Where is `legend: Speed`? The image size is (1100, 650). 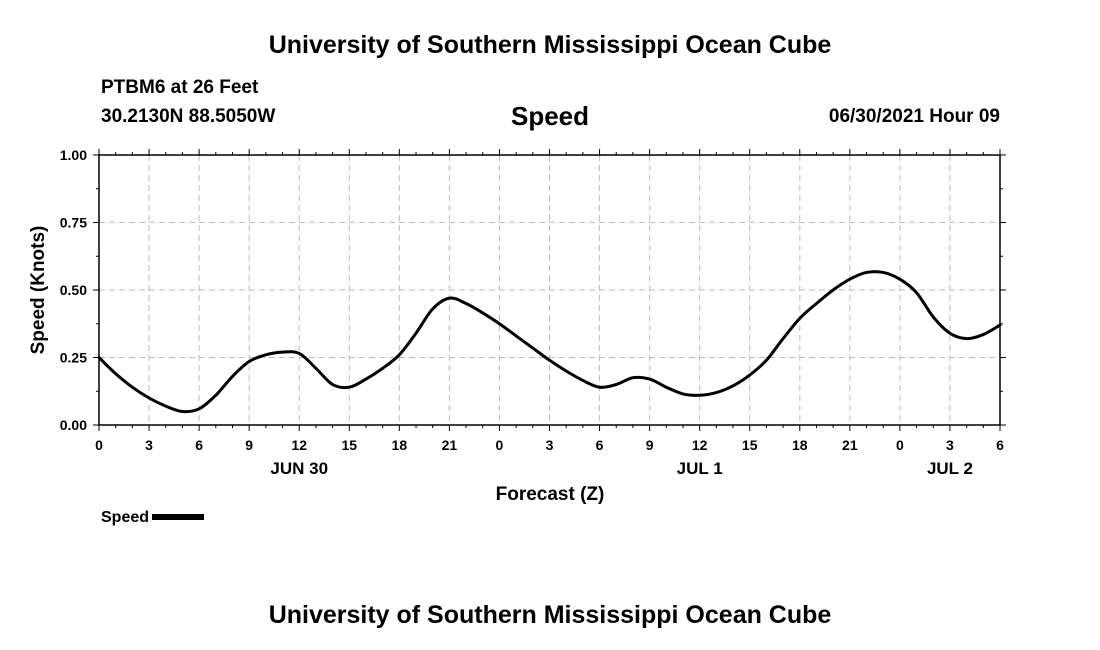
legend: Speed is located at coordinates (153, 518).